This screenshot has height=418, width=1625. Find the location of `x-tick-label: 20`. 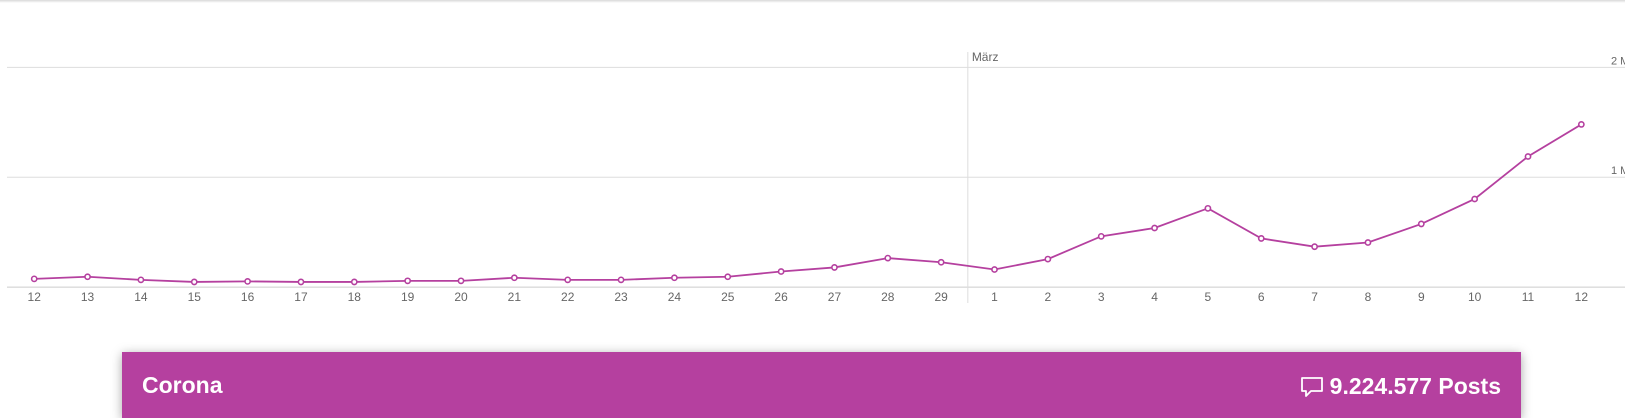

x-tick-label: 20 is located at coordinates (461, 297).